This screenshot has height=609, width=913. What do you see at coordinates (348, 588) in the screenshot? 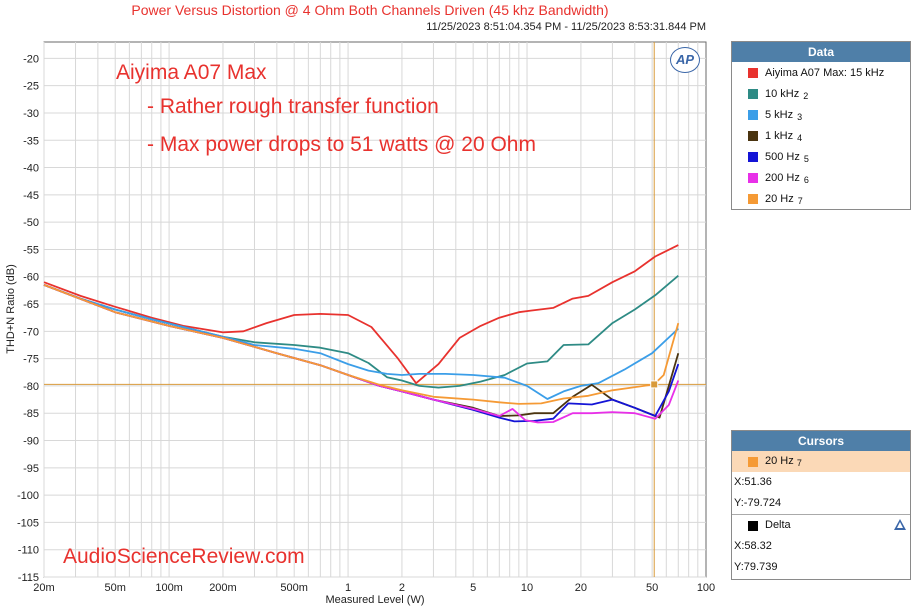
I see `x-tick-label: 1` at bounding box center [348, 588].